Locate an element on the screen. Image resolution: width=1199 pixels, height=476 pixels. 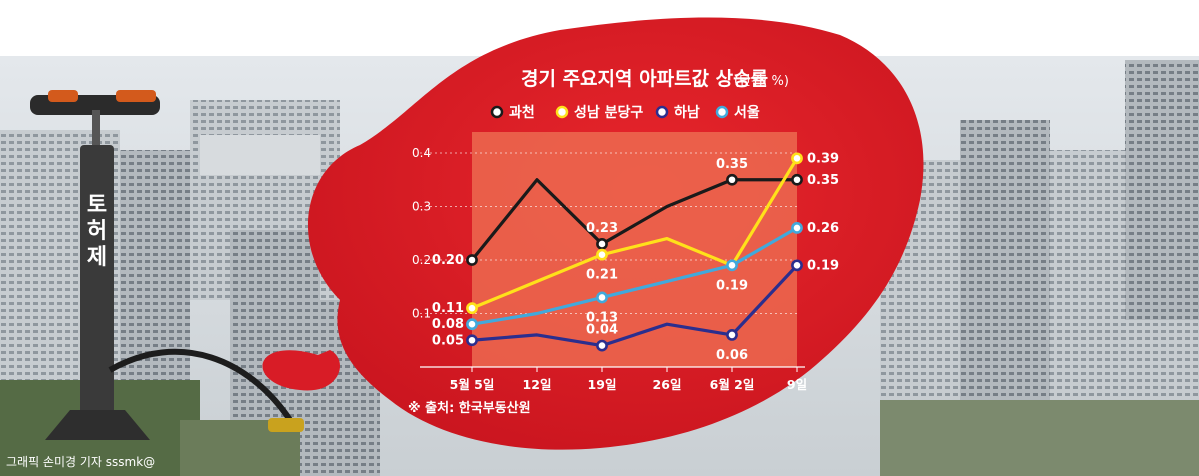
y-tick-label: 0.1 is located at coordinates (421, 314).